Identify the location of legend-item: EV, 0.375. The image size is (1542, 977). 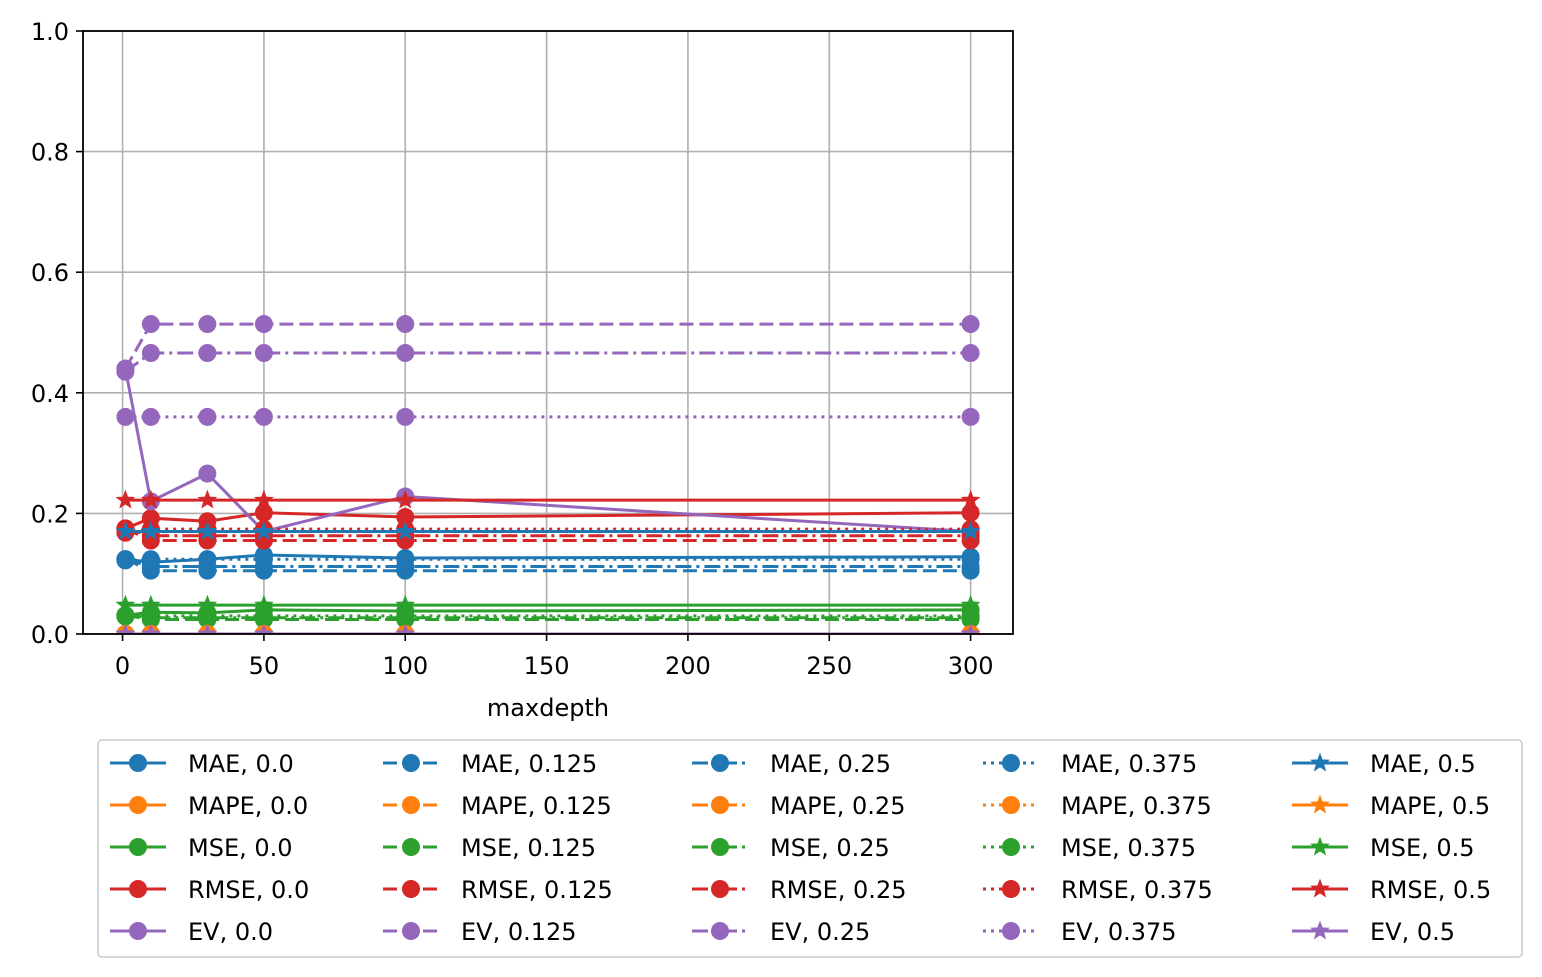
(1080, 932).